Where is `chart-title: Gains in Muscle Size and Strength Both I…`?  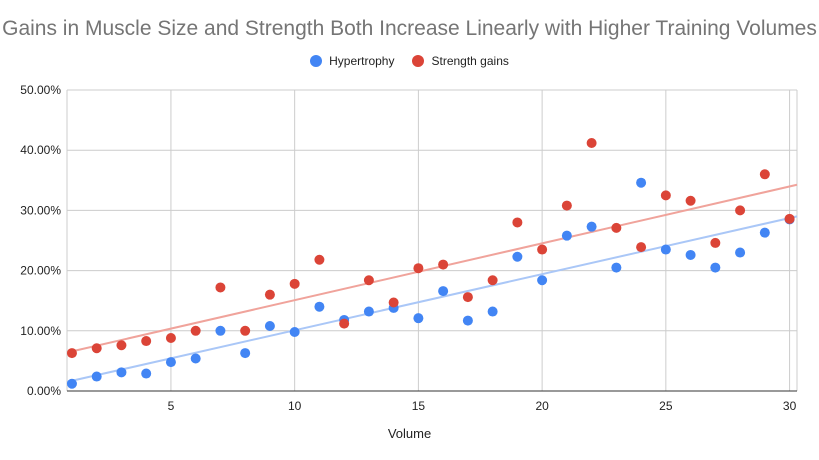 chart-title: Gains in Muscle Size and Strength Both I… is located at coordinates (409, 28).